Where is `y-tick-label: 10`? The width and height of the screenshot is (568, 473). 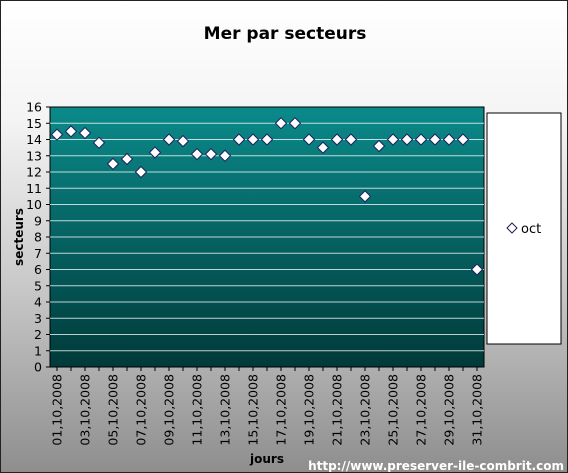 y-tick-label: 10 is located at coordinates (34, 204).